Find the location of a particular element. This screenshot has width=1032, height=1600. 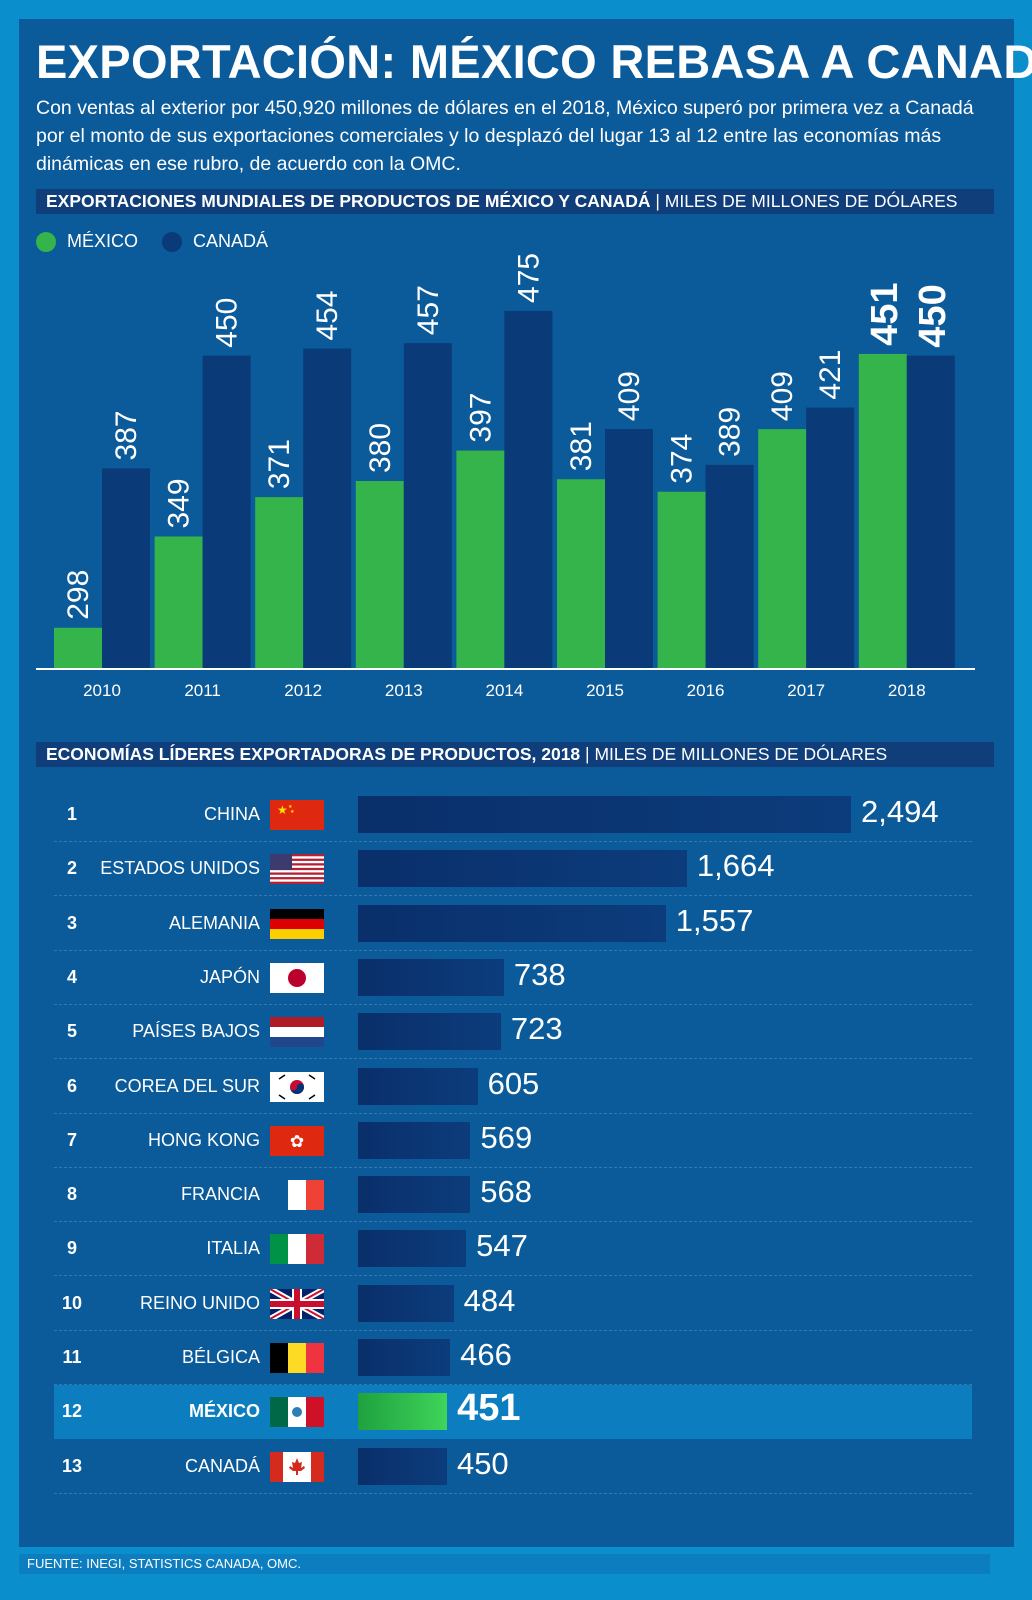

data-label-mexico-2010: 298 is located at coordinates (78, 595).